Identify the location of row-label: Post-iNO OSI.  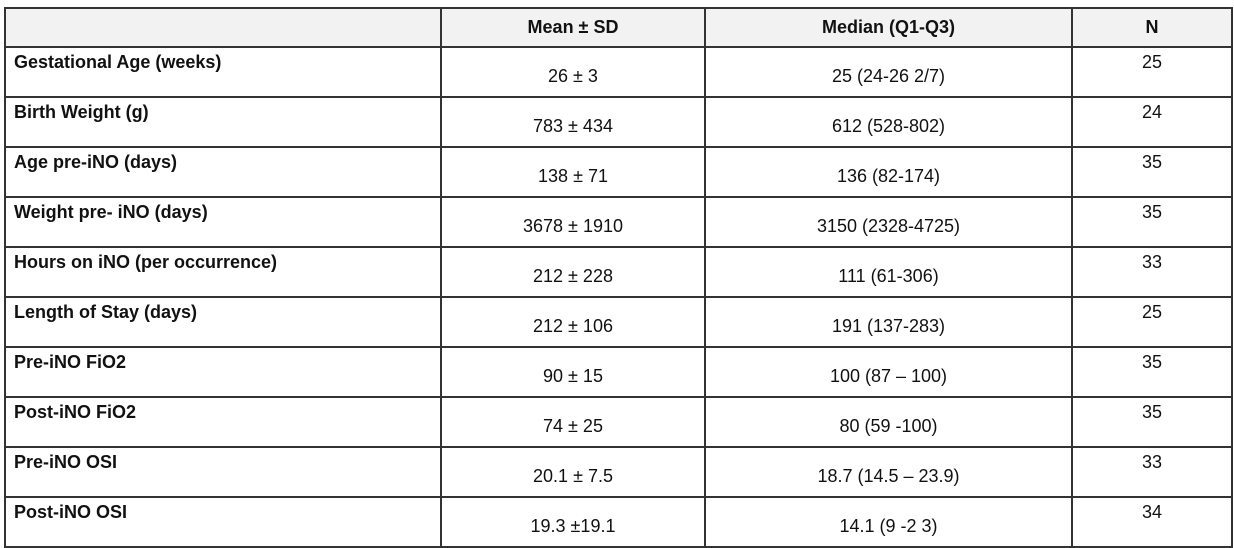
(223, 522).